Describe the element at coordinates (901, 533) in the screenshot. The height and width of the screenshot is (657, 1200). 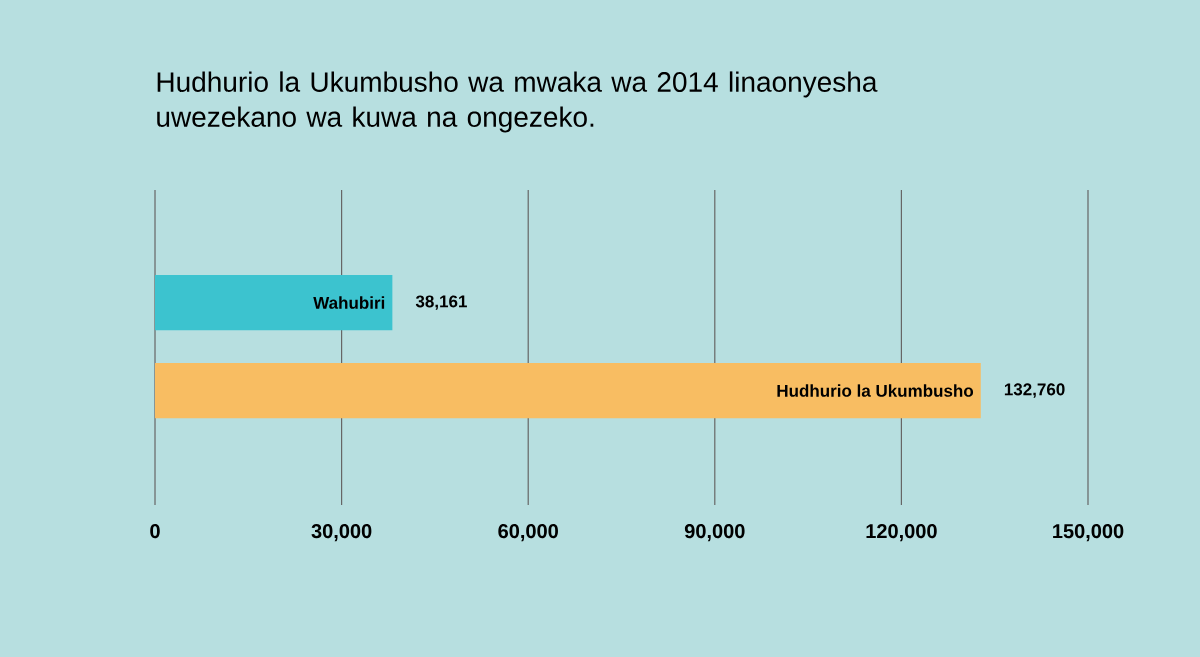
I see `x-tick-label: 120,000` at that location.